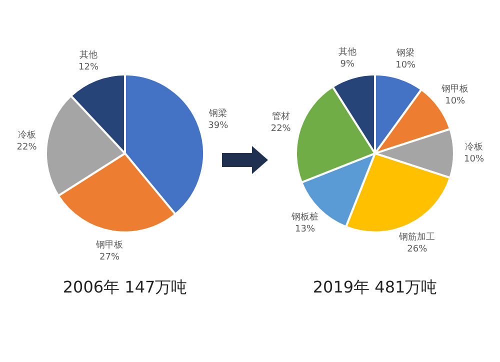 This screenshot has width=500, height=362. Describe the element at coordinates (417, 236) in the screenshot. I see `slice-label: 钢筋加工` at that location.